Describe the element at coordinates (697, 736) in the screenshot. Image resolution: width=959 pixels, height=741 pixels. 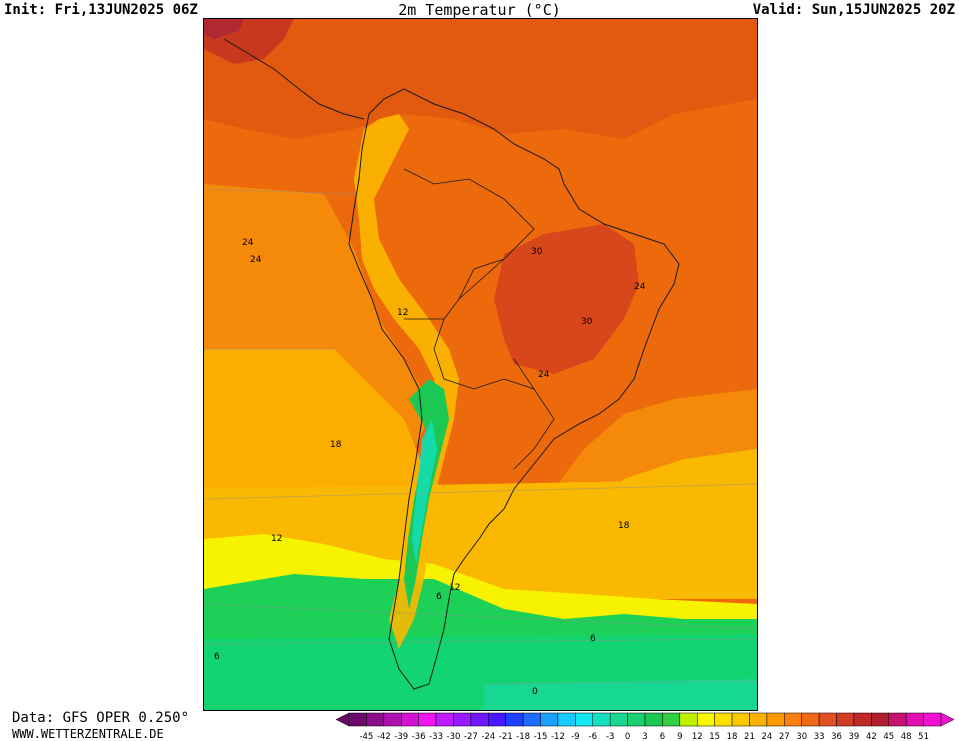
I see `legend-tick-label: 12` at that location.